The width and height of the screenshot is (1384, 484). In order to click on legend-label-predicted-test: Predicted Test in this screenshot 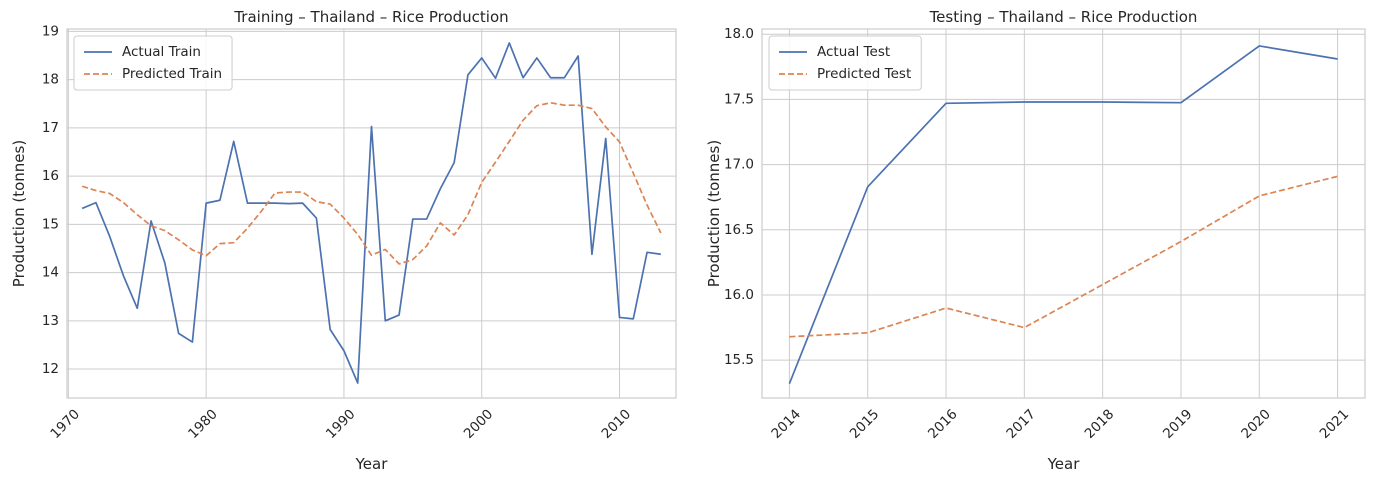, I will do `click(864, 74)`.